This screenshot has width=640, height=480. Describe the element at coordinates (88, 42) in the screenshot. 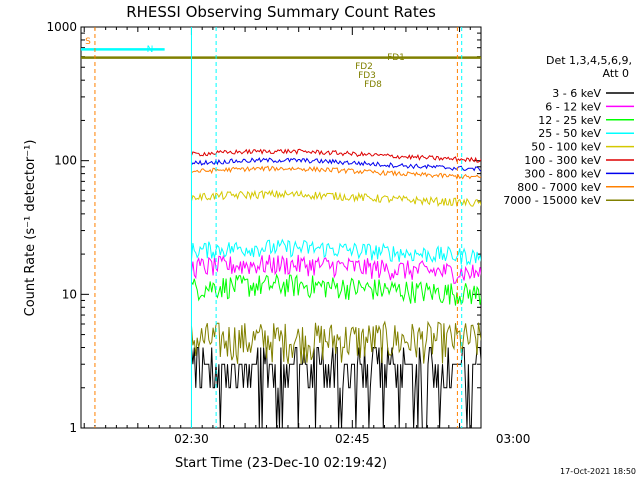

I see `annotation-label: S` at that location.